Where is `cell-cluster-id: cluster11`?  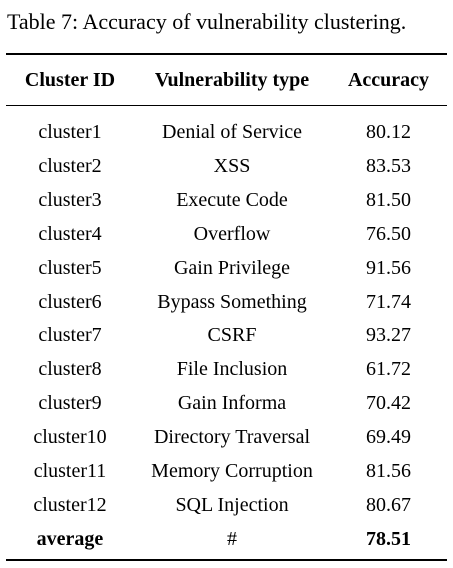
cell-cluster-id: cluster11 is located at coordinates (70, 471).